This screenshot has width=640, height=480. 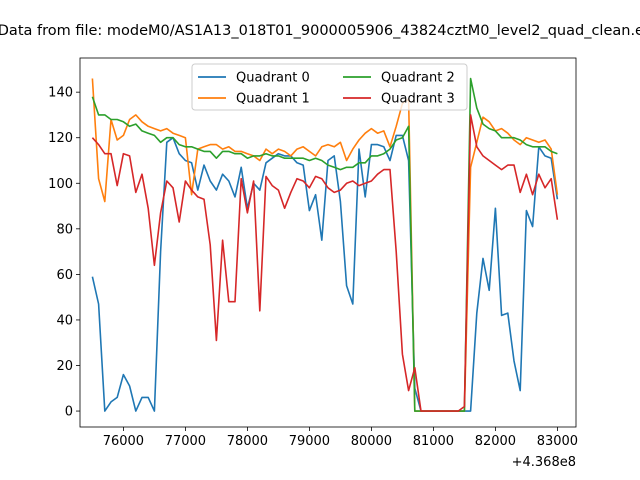 I want to click on x-tick-label: 82000, so click(x=495, y=441).